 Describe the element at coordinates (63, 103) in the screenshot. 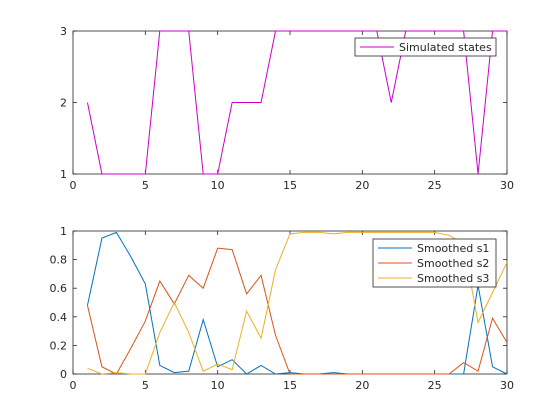

I see `y-tick-label: 2` at that location.